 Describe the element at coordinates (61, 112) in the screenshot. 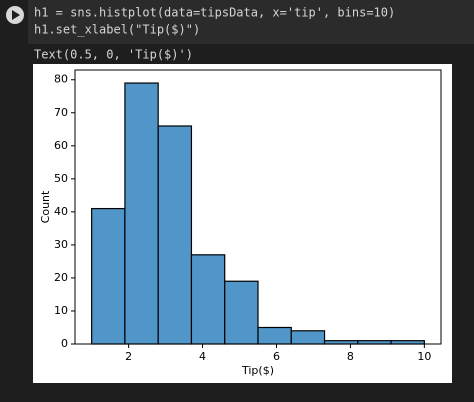

I see `y-tick-label: 70` at that location.